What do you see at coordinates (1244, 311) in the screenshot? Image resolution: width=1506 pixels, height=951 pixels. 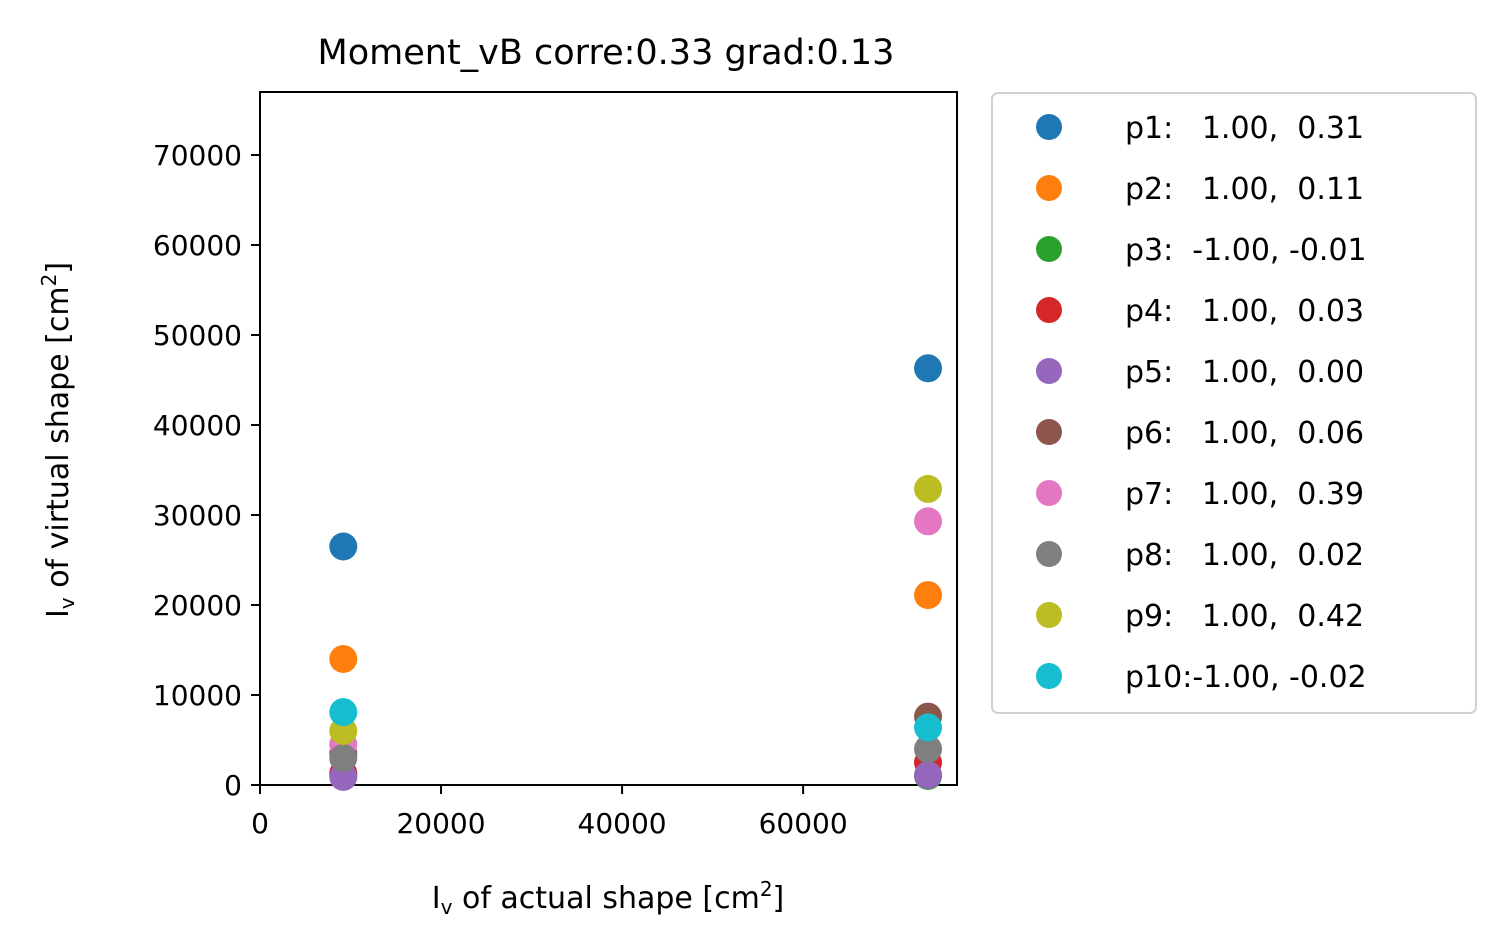 I see `legend-label-p4: p4: 1.00, 0.03` at bounding box center [1244, 311].